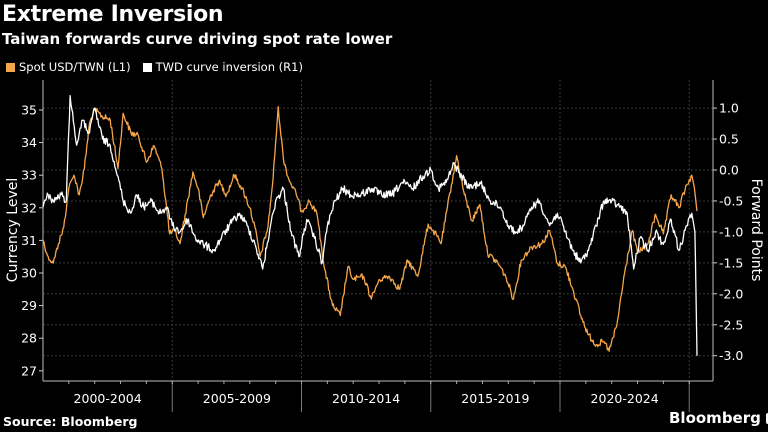 This screenshot has height=432, width=768. I want to click on left-tick-label: 29, so click(29, 305).